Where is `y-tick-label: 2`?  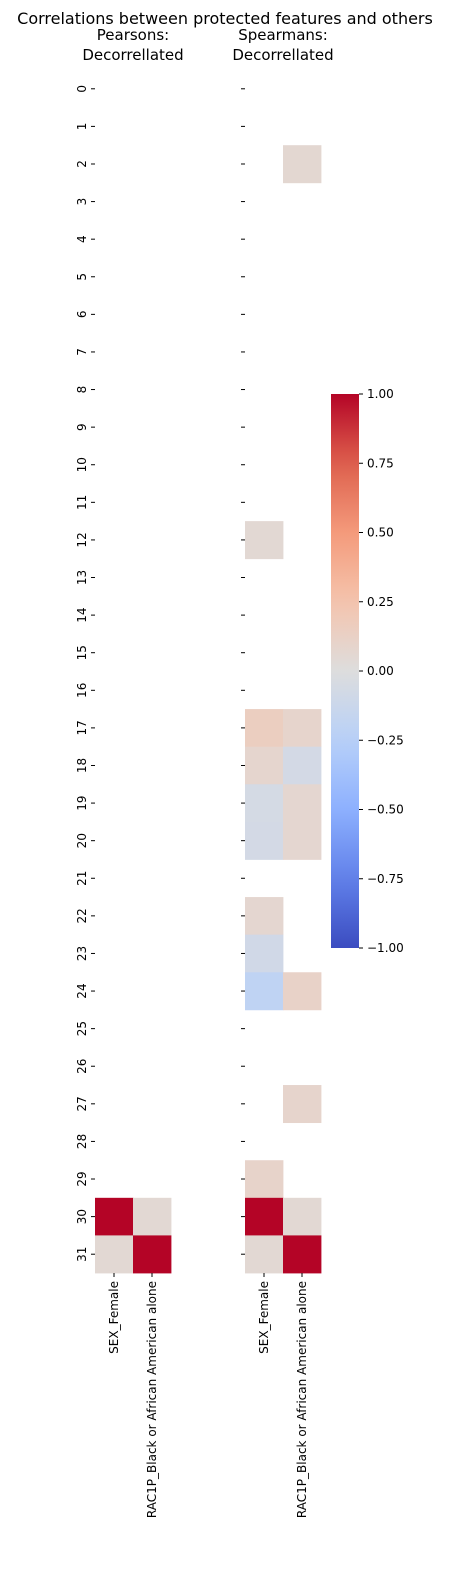 y-tick-label: 2 is located at coordinates (82, 164).